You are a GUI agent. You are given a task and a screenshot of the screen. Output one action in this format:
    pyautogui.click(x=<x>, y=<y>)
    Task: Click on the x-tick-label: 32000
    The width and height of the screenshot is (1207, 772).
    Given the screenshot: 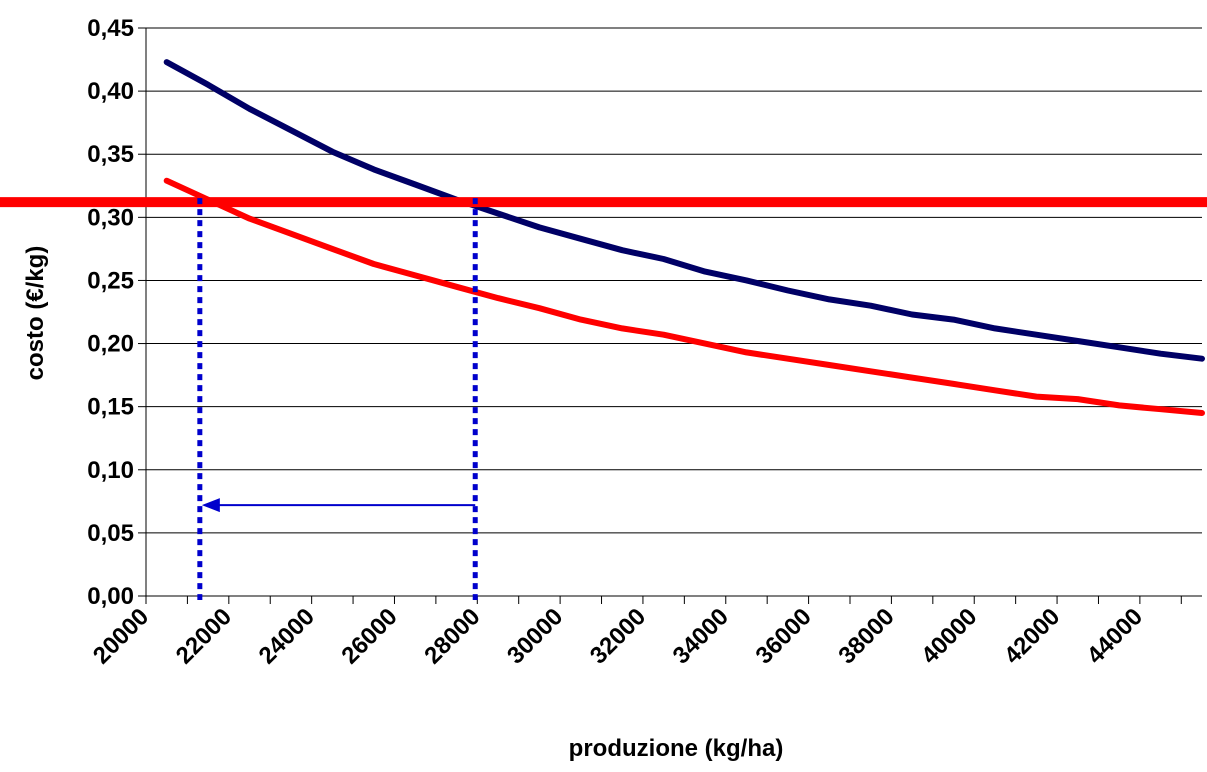 What is the action you would take?
    pyautogui.click(x=618, y=636)
    